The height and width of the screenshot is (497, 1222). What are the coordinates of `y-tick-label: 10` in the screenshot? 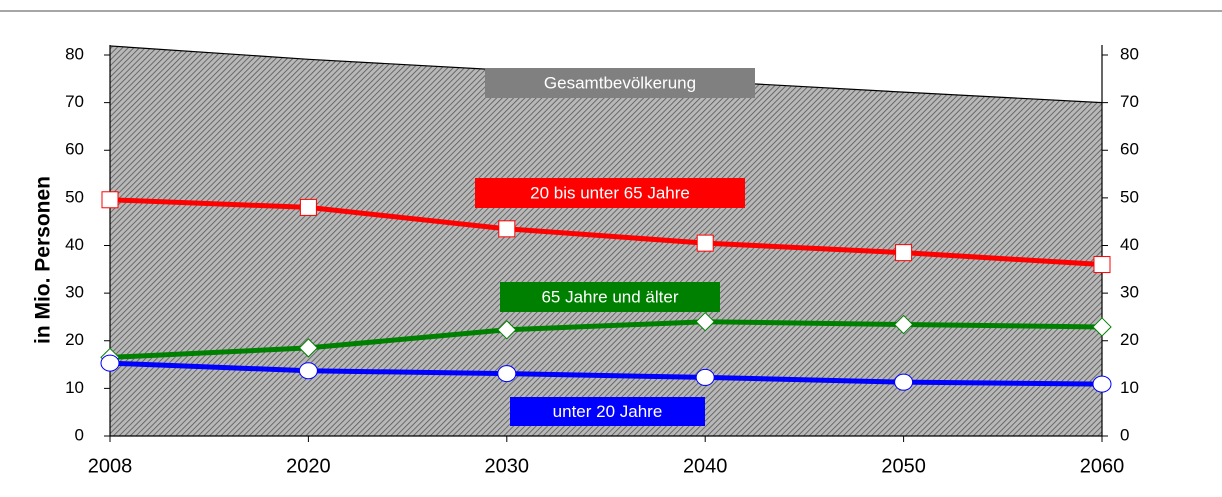 It's located at (74, 387).